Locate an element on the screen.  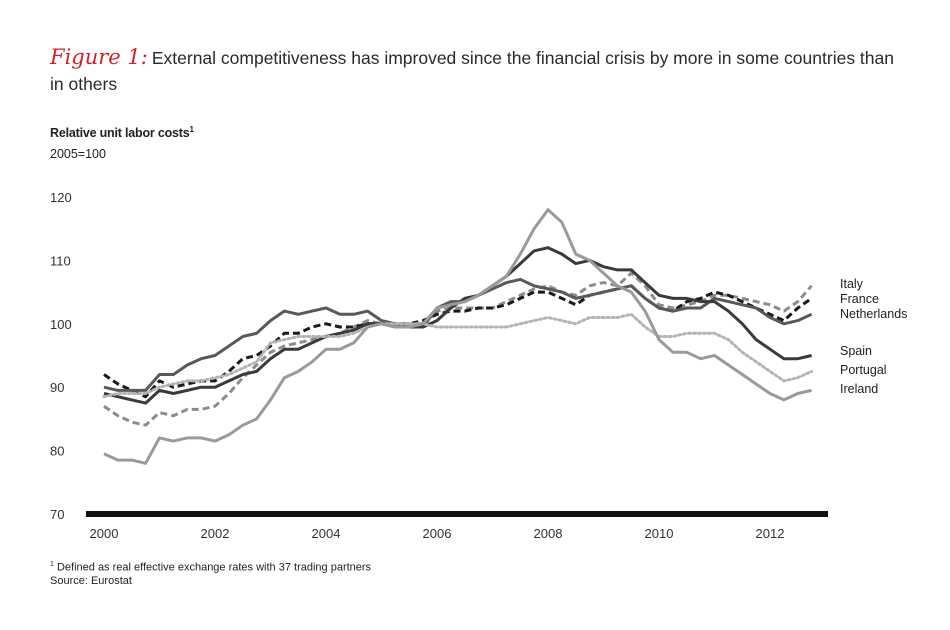
x-tick-label: 2000 is located at coordinates (104, 533).